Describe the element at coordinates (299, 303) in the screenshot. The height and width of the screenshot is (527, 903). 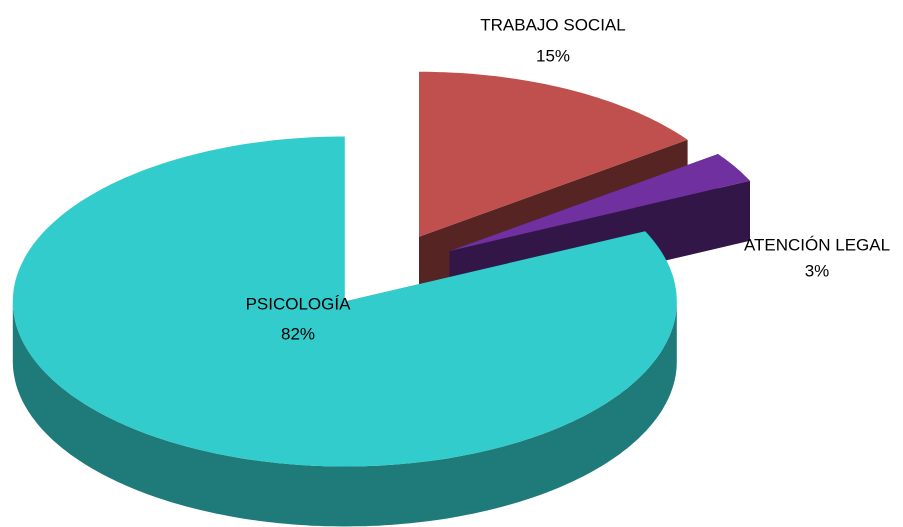
I see `category-label: PSICOLOGÍA` at that location.